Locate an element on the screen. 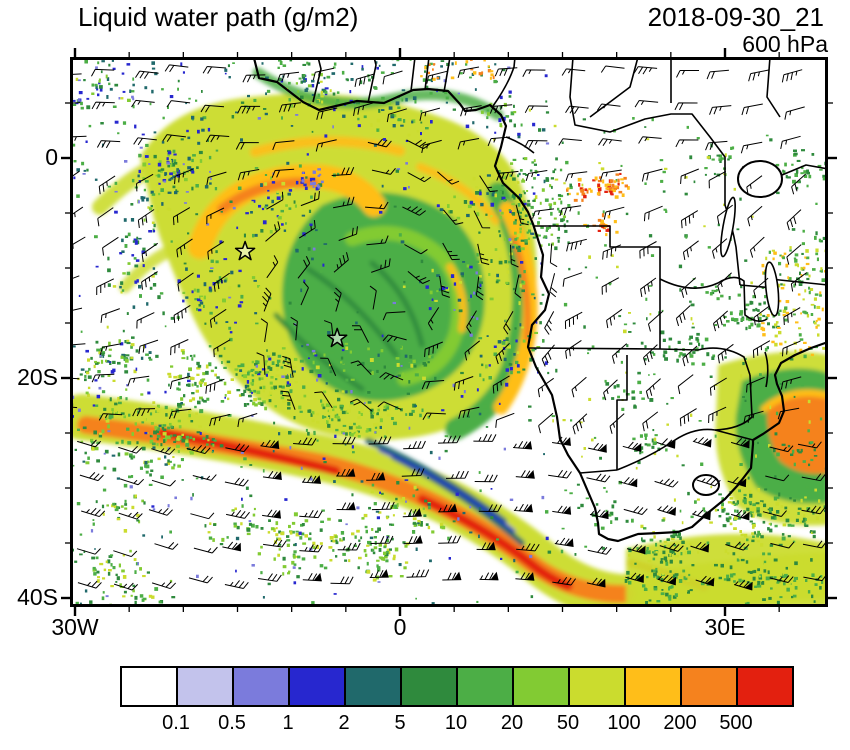  colorbar-tick-label: 20 is located at coordinates (512, 723).